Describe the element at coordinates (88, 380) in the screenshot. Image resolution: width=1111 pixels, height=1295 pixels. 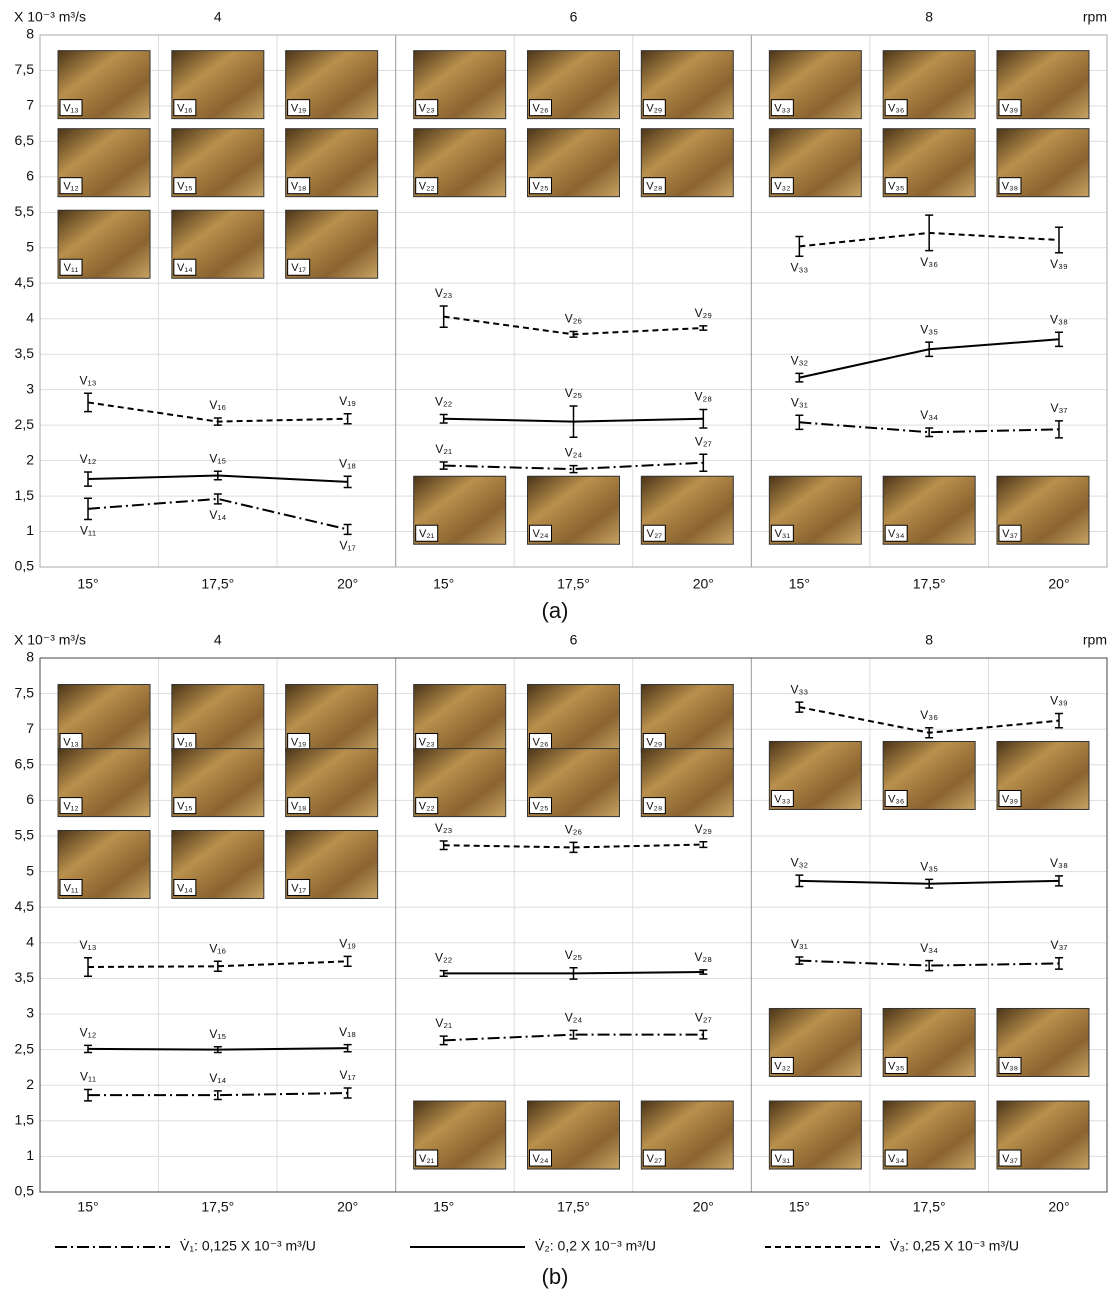
I see `point-label: V₁₃` at that location.